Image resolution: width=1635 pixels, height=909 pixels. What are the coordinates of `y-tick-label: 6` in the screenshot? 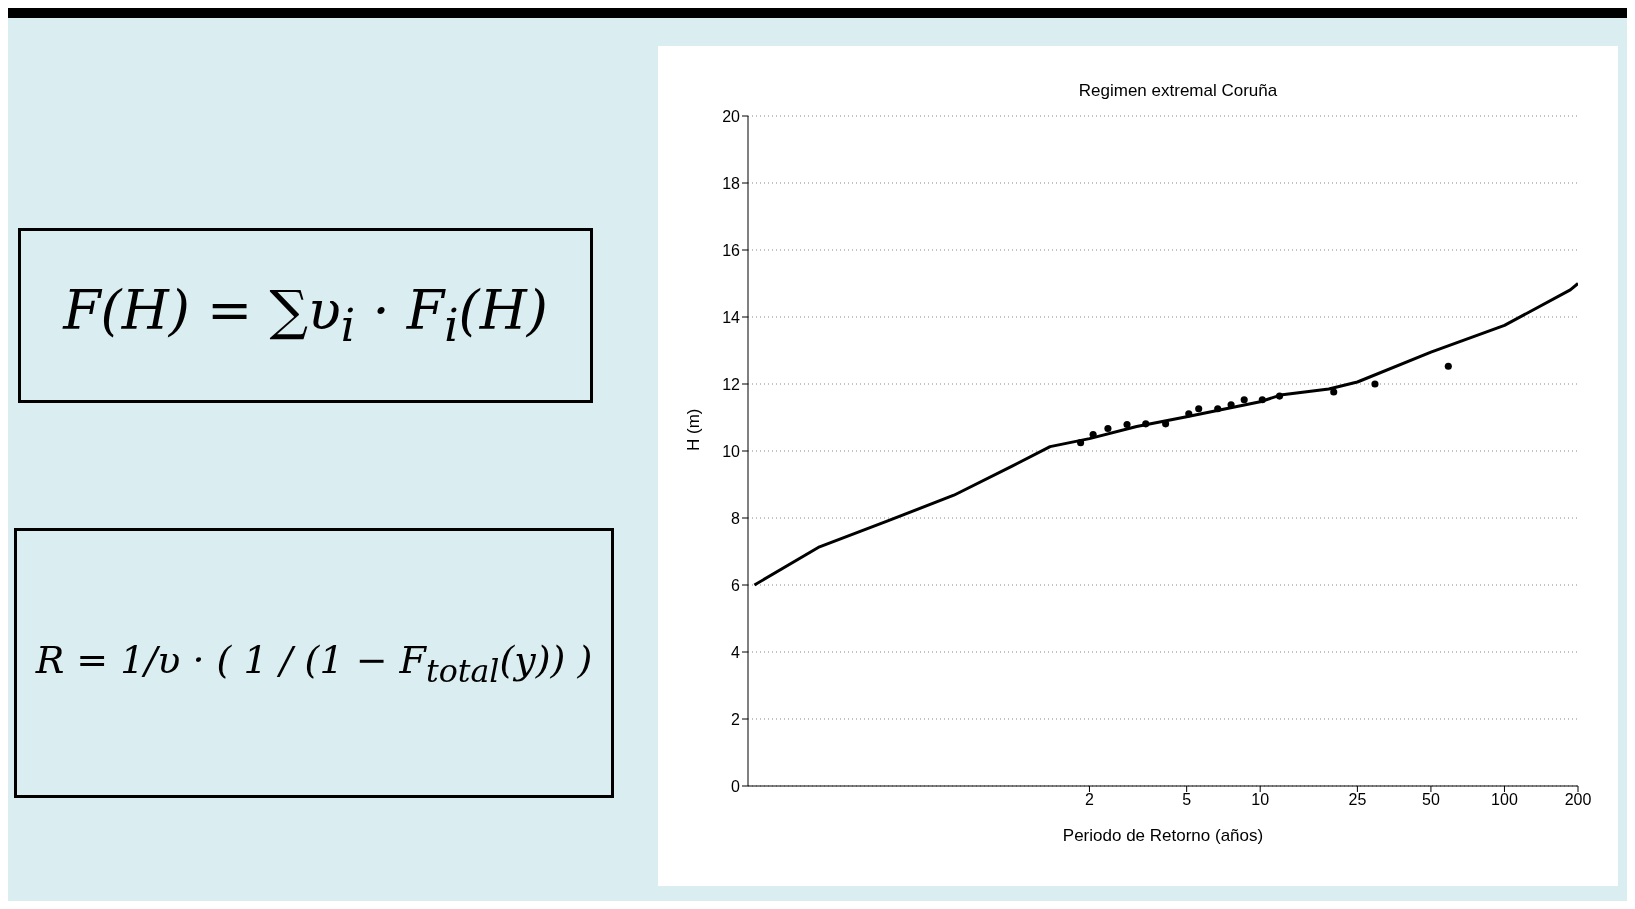 It's located at (736, 585).